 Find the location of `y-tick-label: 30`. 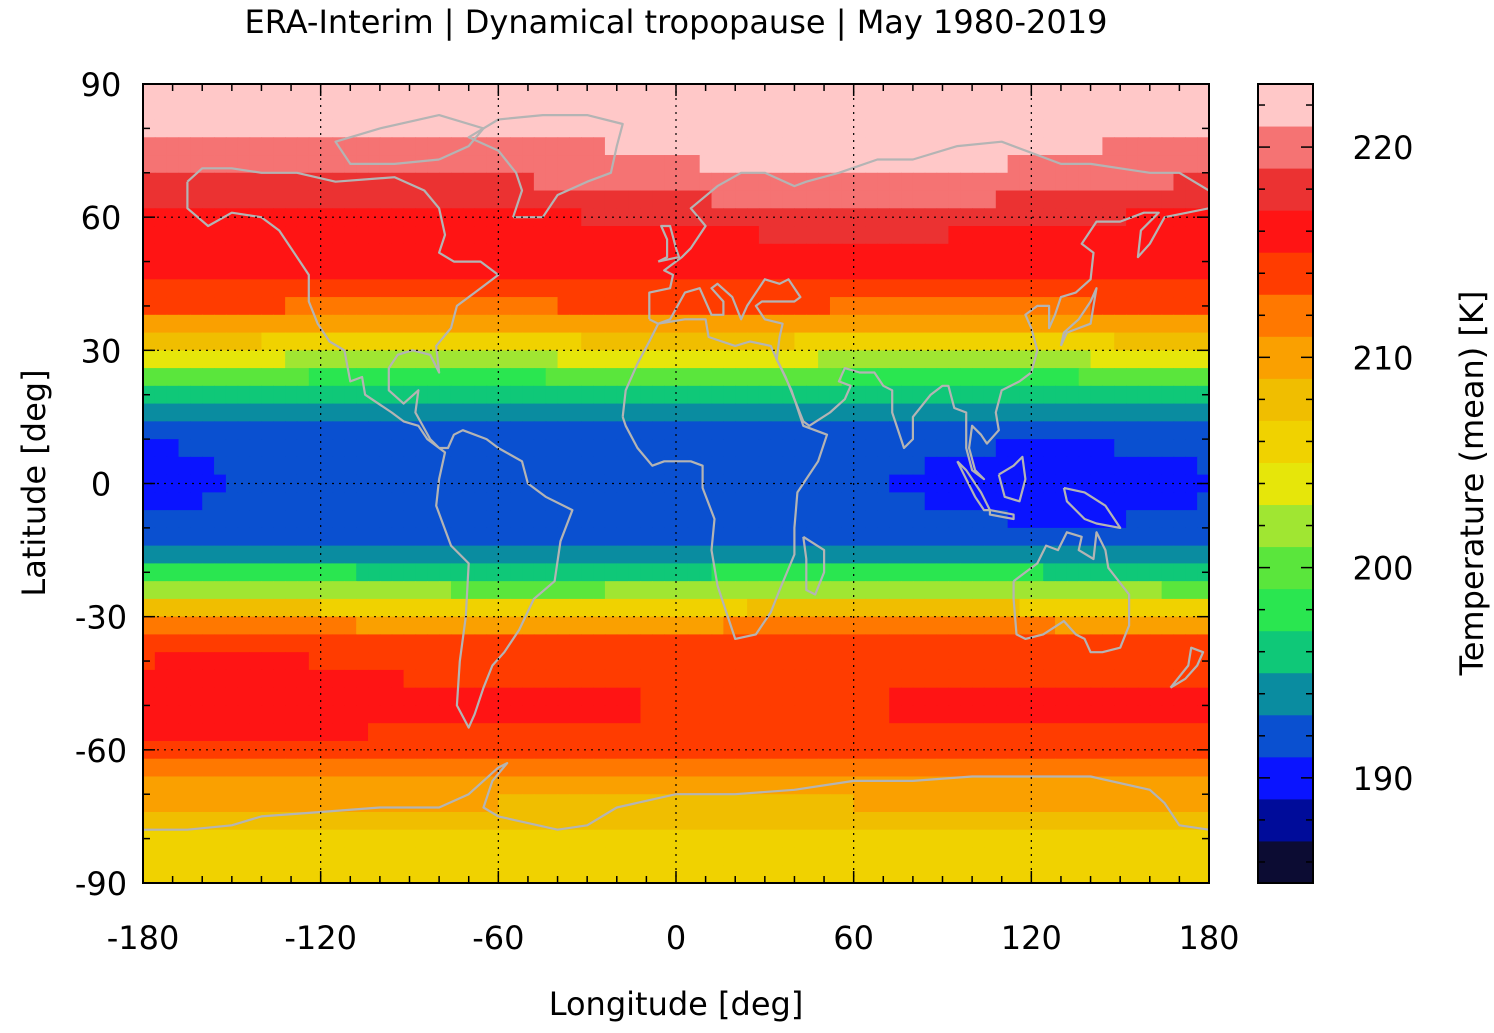

y-tick-label: 30 is located at coordinates (101, 351).